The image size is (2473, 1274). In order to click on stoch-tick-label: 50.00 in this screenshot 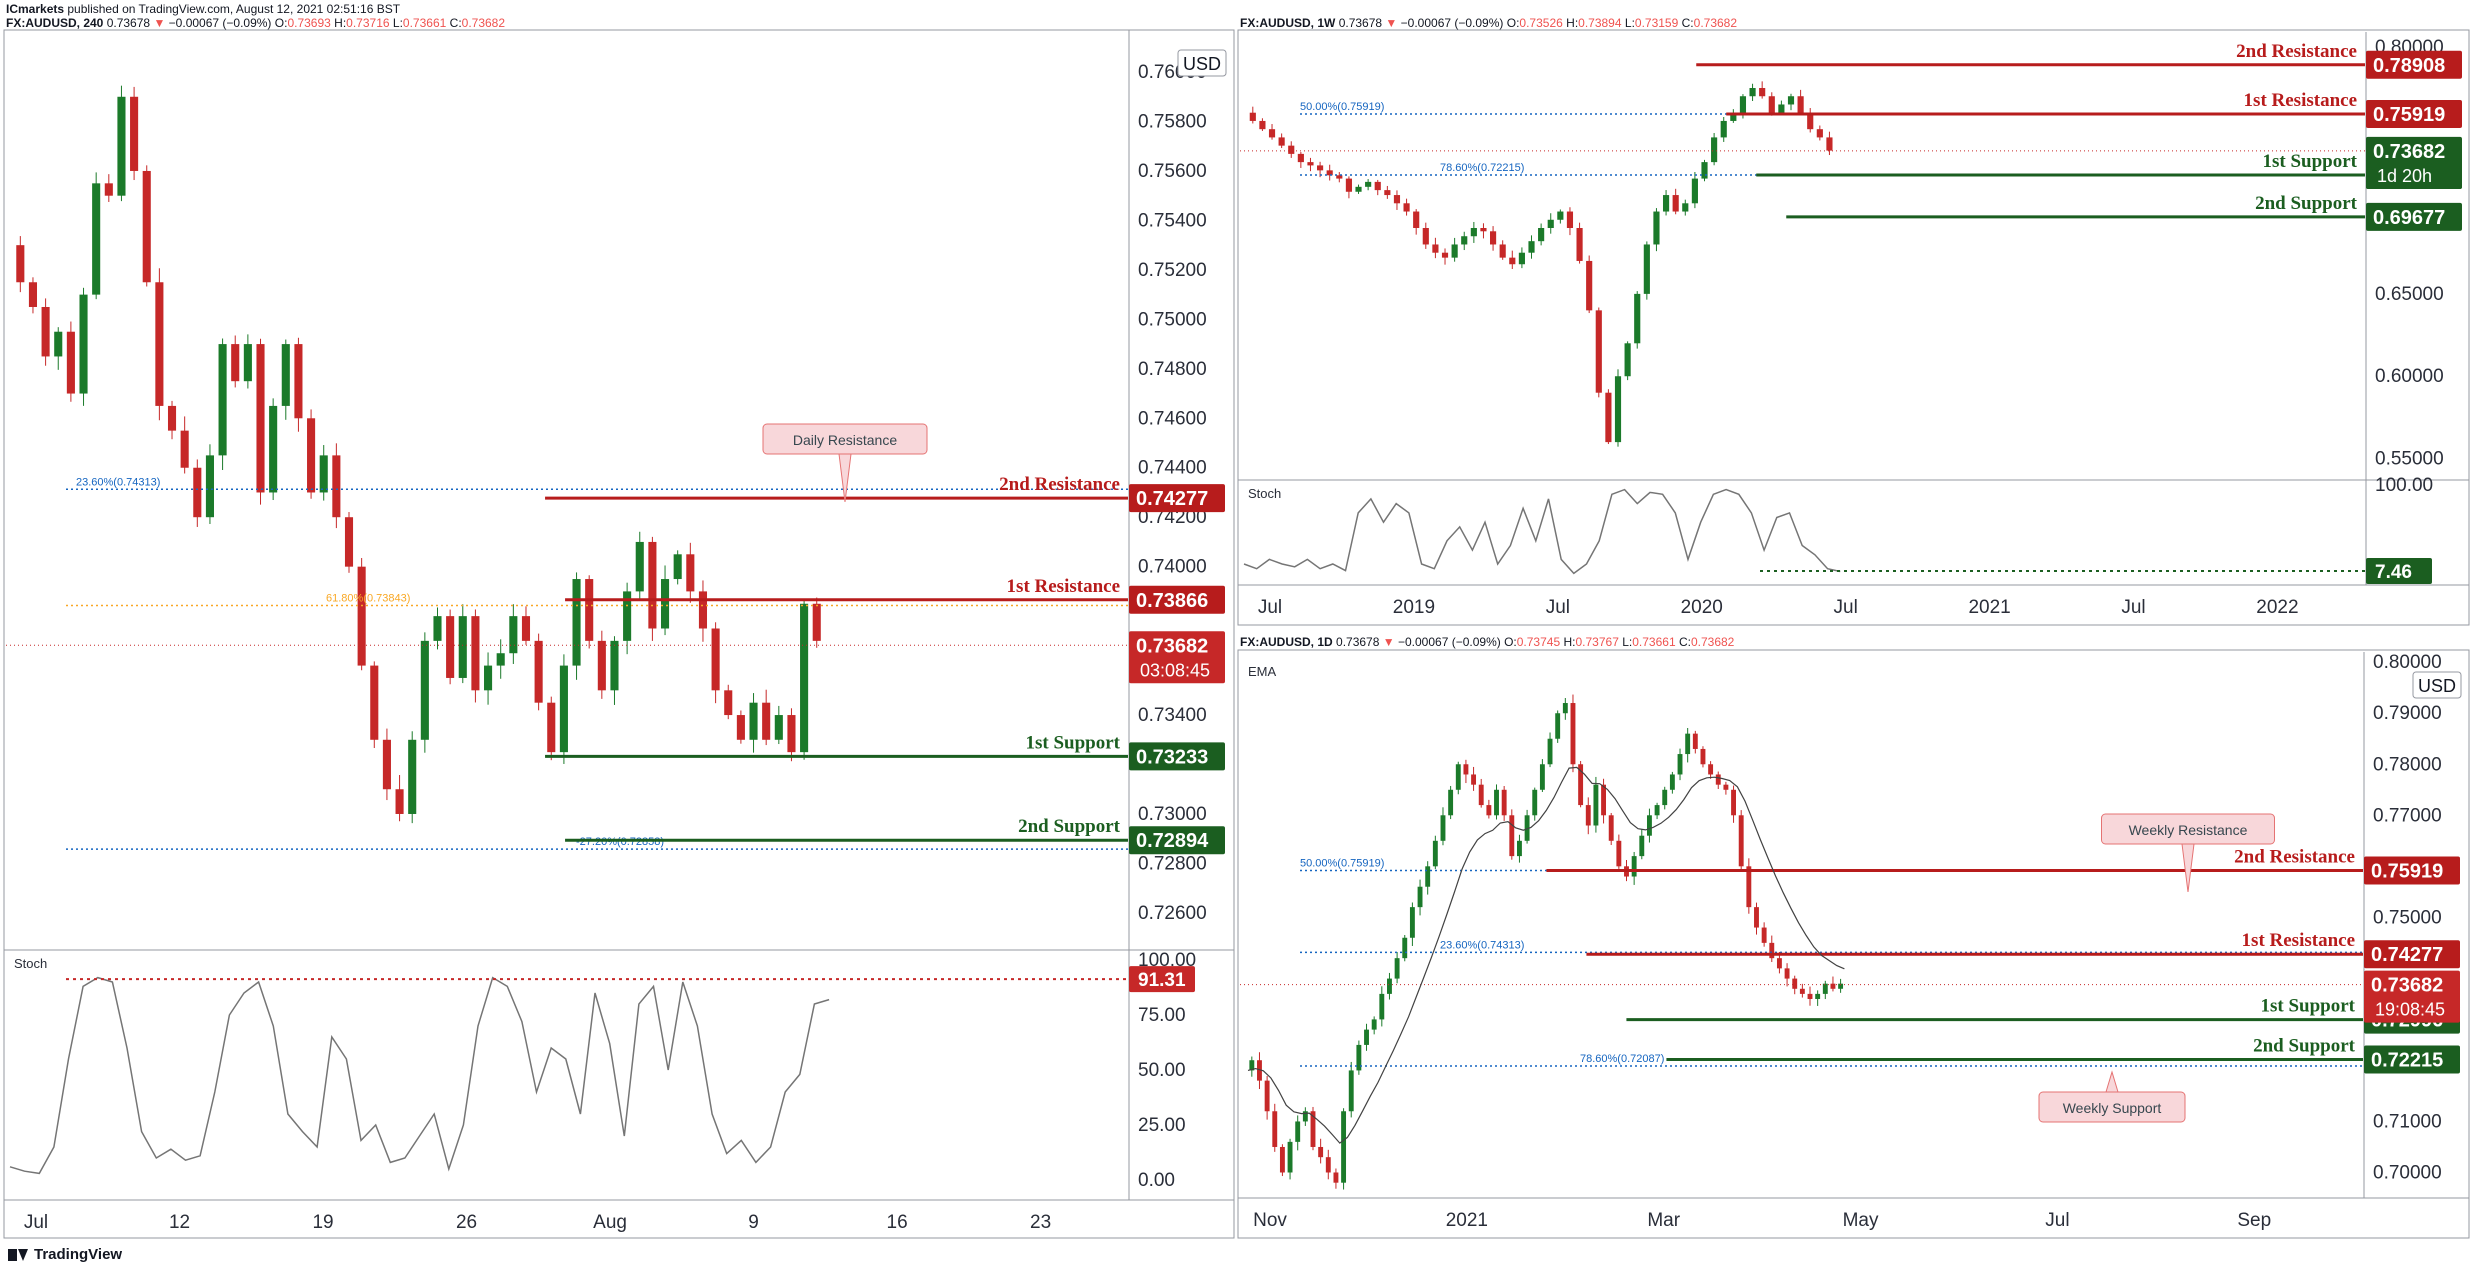, I will do `click(1162, 1070)`.